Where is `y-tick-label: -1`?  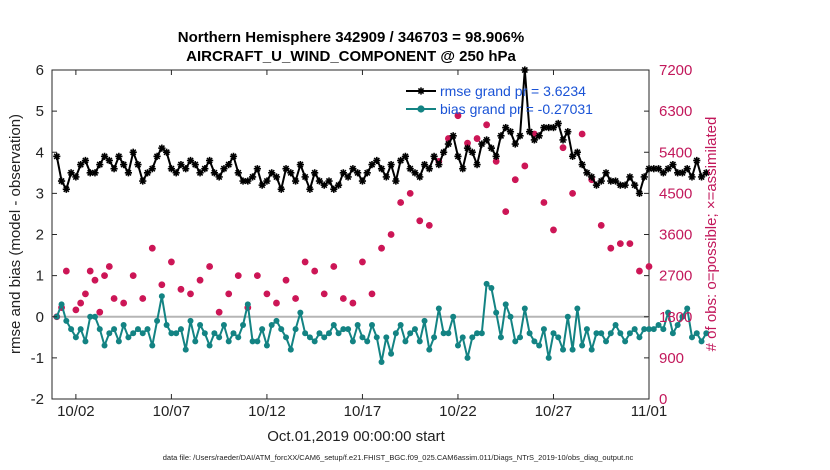
y-tick-label: -1 is located at coordinates (37, 358).